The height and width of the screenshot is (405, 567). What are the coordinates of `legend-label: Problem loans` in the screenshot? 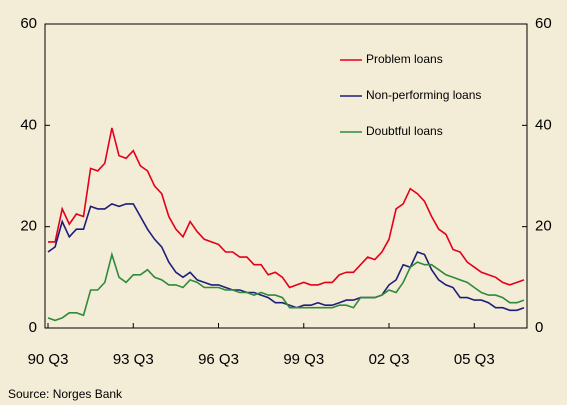 It's located at (404, 59).